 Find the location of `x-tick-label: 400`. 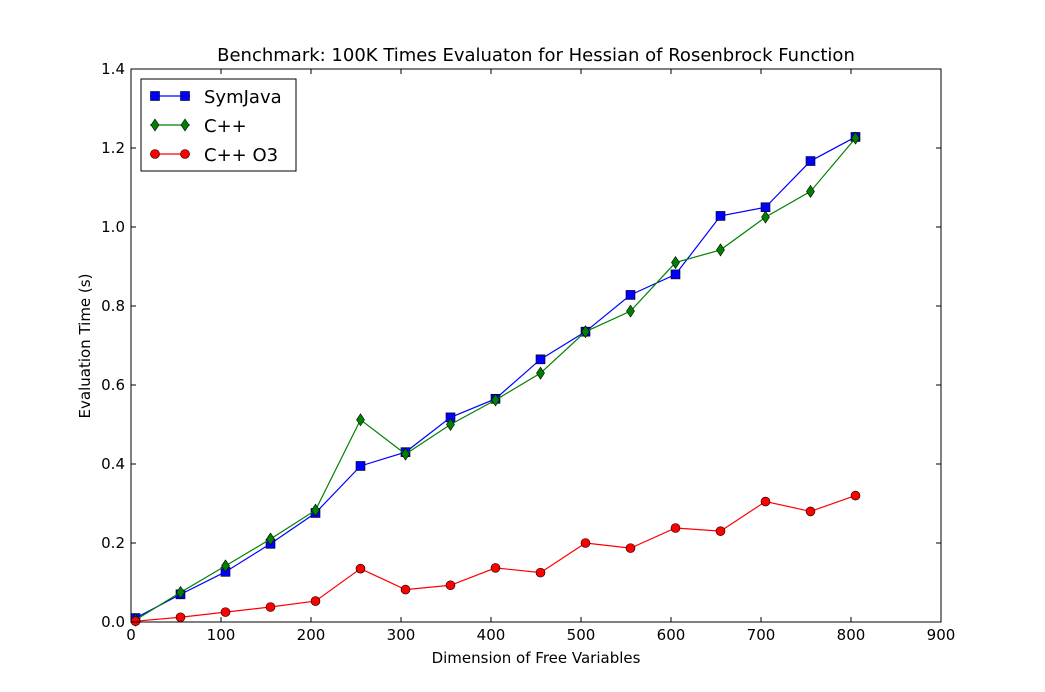

x-tick-label: 400 is located at coordinates (491, 635).